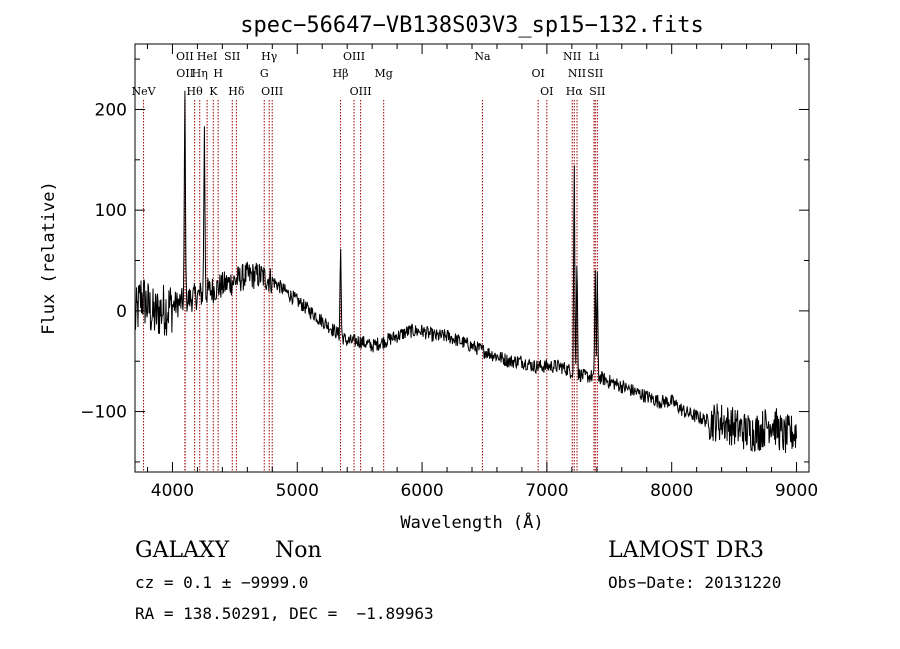 This screenshot has width=900, height=649. What do you see at coordinates (471, 522) in the screenshot?
I see `x-axis-label: Wavelength (Å)` at bounding box center [471, 522].